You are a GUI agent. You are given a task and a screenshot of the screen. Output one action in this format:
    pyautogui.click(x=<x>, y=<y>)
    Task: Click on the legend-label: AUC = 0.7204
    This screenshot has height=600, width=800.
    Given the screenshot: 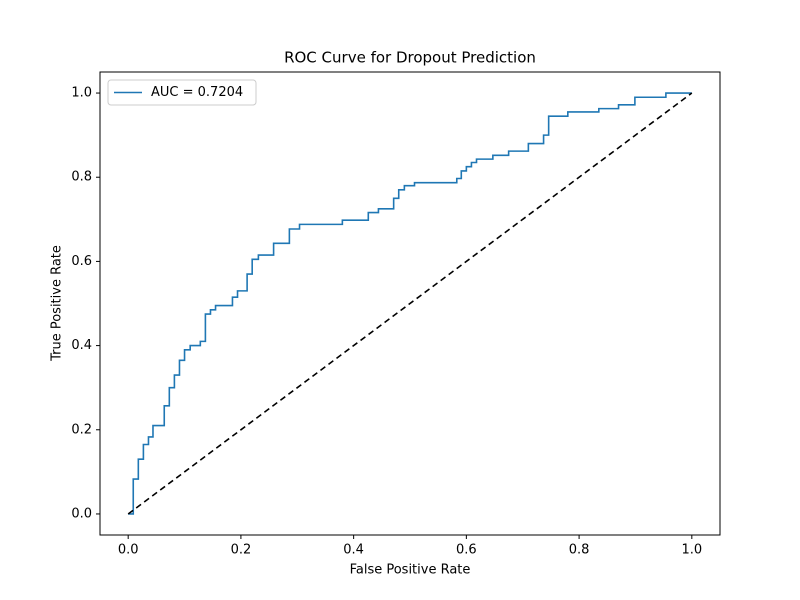 What is the action you would take?
    pyautogui.click(x=197, y=92)
    